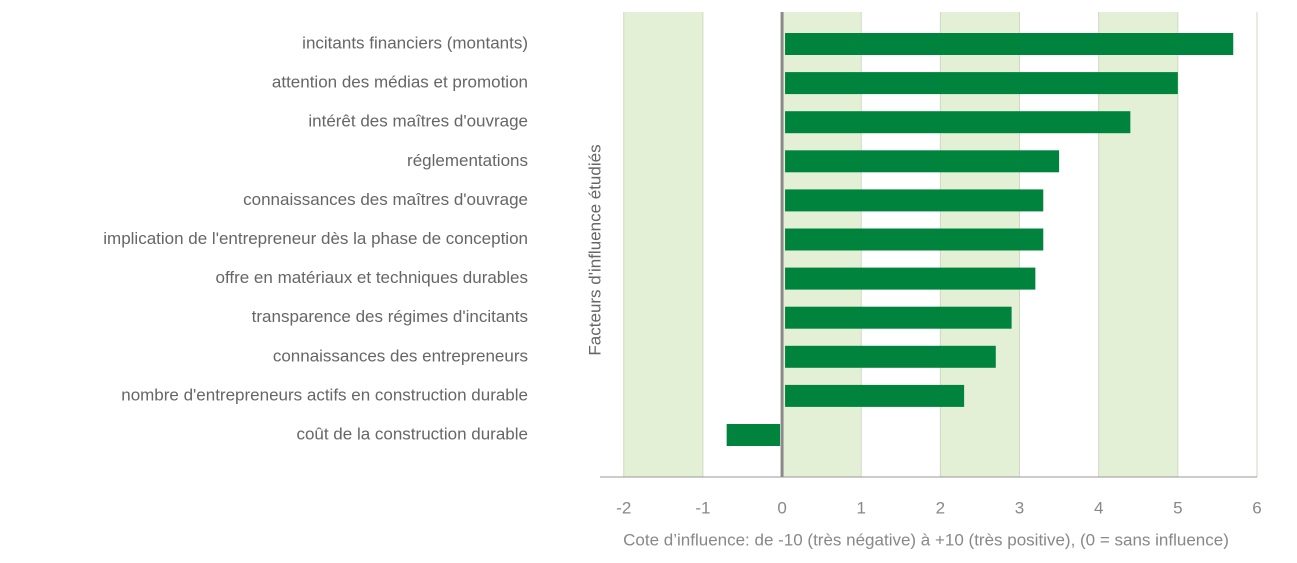  I want to click on x-tick-label: 2, so click(940, 507).